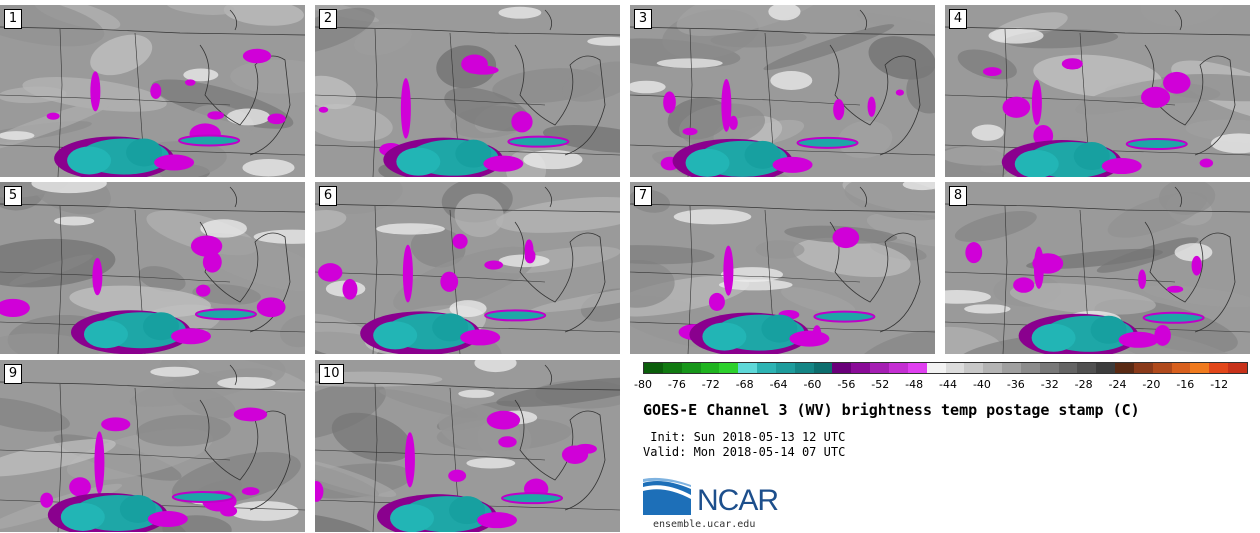  Describe the element at coordinates (738, 500) in the screenshot. I see `ncar-logo-text: NCAR` at that location.